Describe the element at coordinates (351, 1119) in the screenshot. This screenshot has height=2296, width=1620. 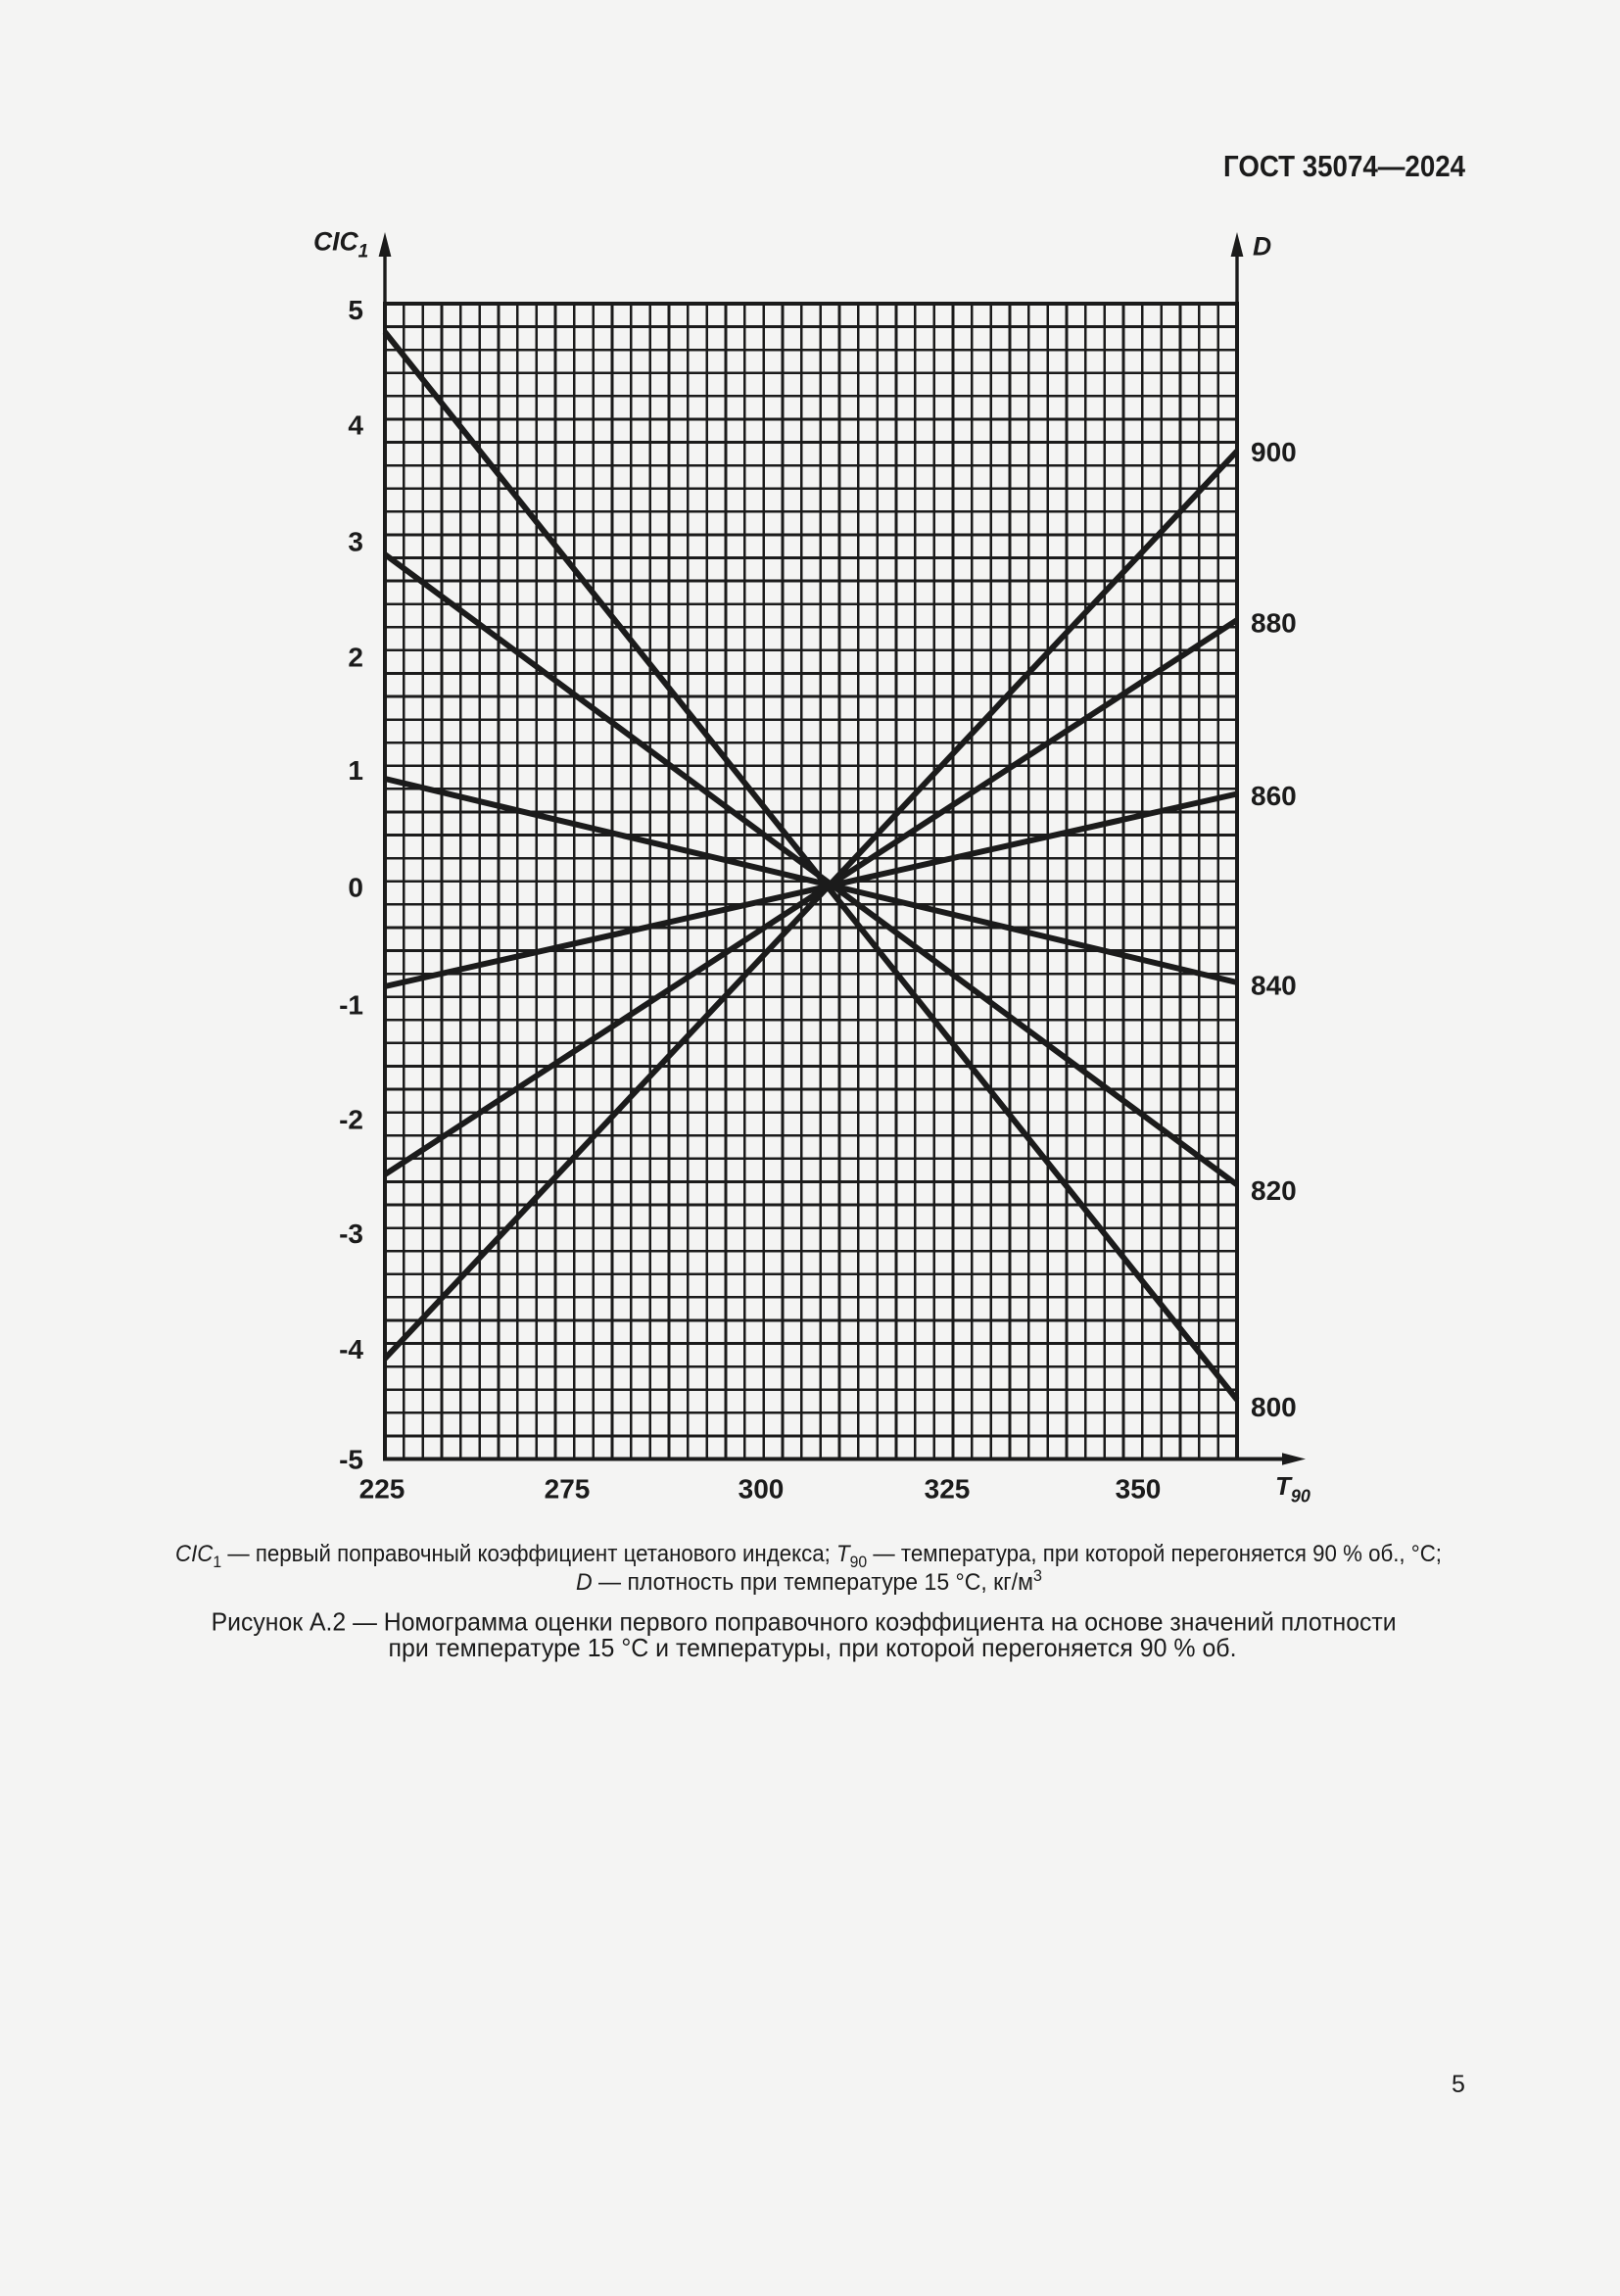
I see `svg-text: -2` at that location.